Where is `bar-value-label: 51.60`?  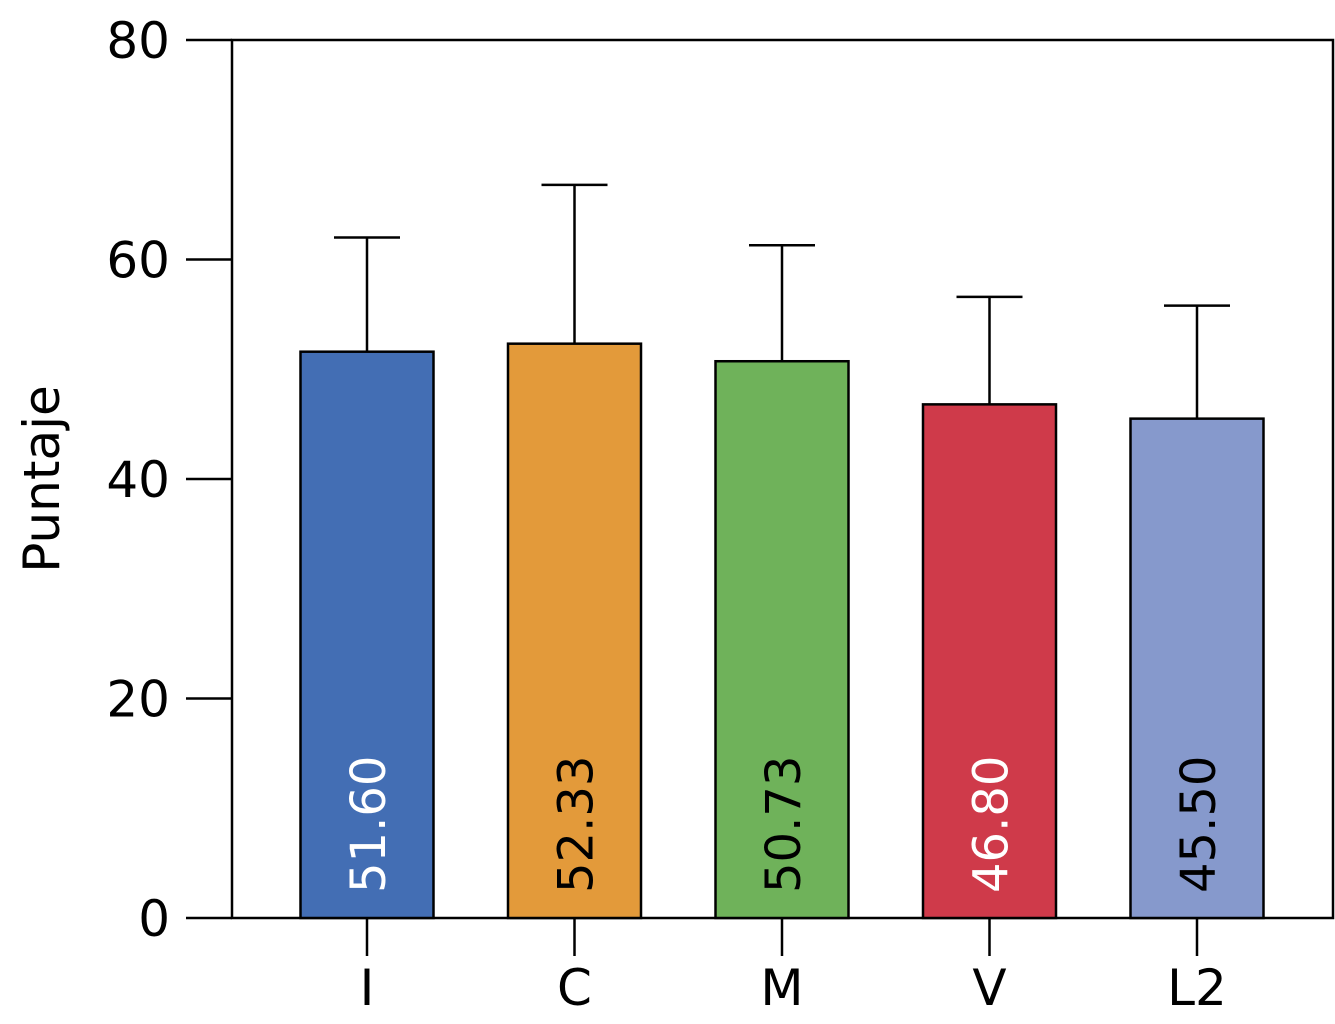
bar-value-label: 51.60 is located at coordinates (369, 824).